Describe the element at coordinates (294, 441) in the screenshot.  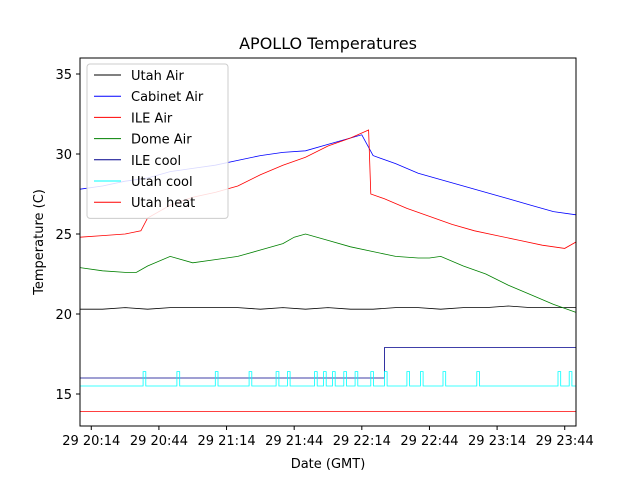
I see `x-tick-label: 29 21:44` at that location.